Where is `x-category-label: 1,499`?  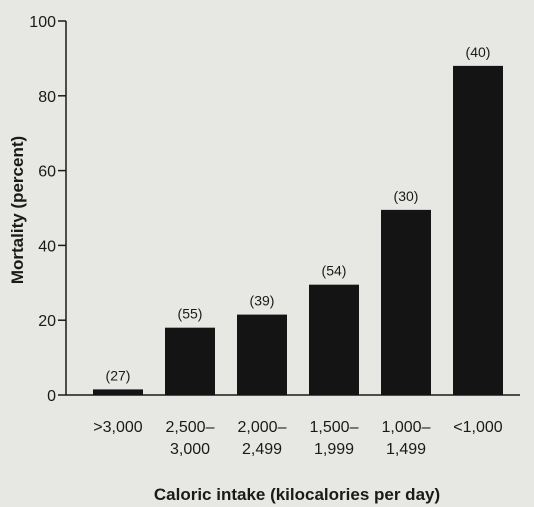 x-category-label: 1,499 is located at coordinates (406, 449).